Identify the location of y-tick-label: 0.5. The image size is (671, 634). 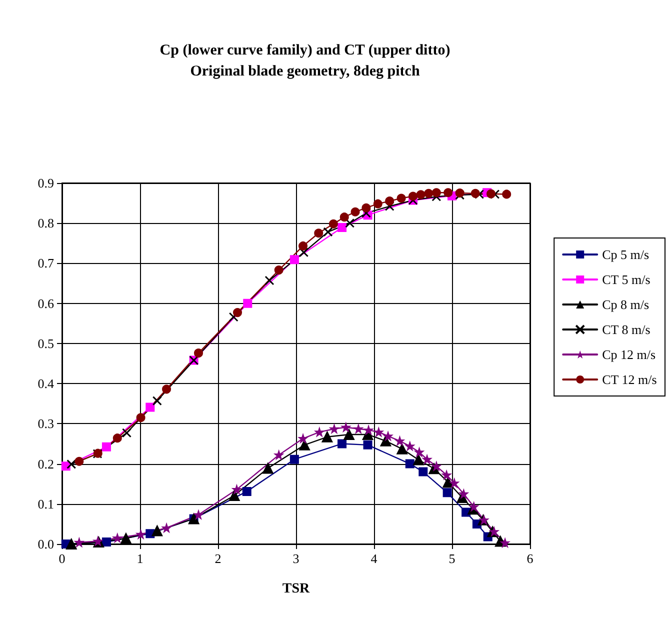
(46, 343).